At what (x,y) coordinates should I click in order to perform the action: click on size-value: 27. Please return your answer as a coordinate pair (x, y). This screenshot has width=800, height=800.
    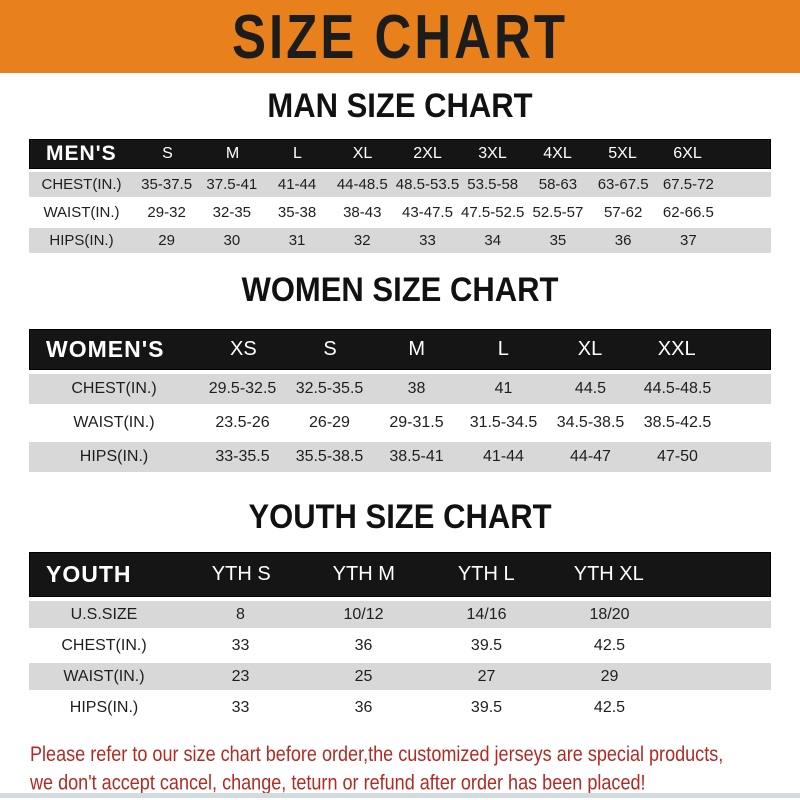
    Looking at the image, I should click on (486, 676).